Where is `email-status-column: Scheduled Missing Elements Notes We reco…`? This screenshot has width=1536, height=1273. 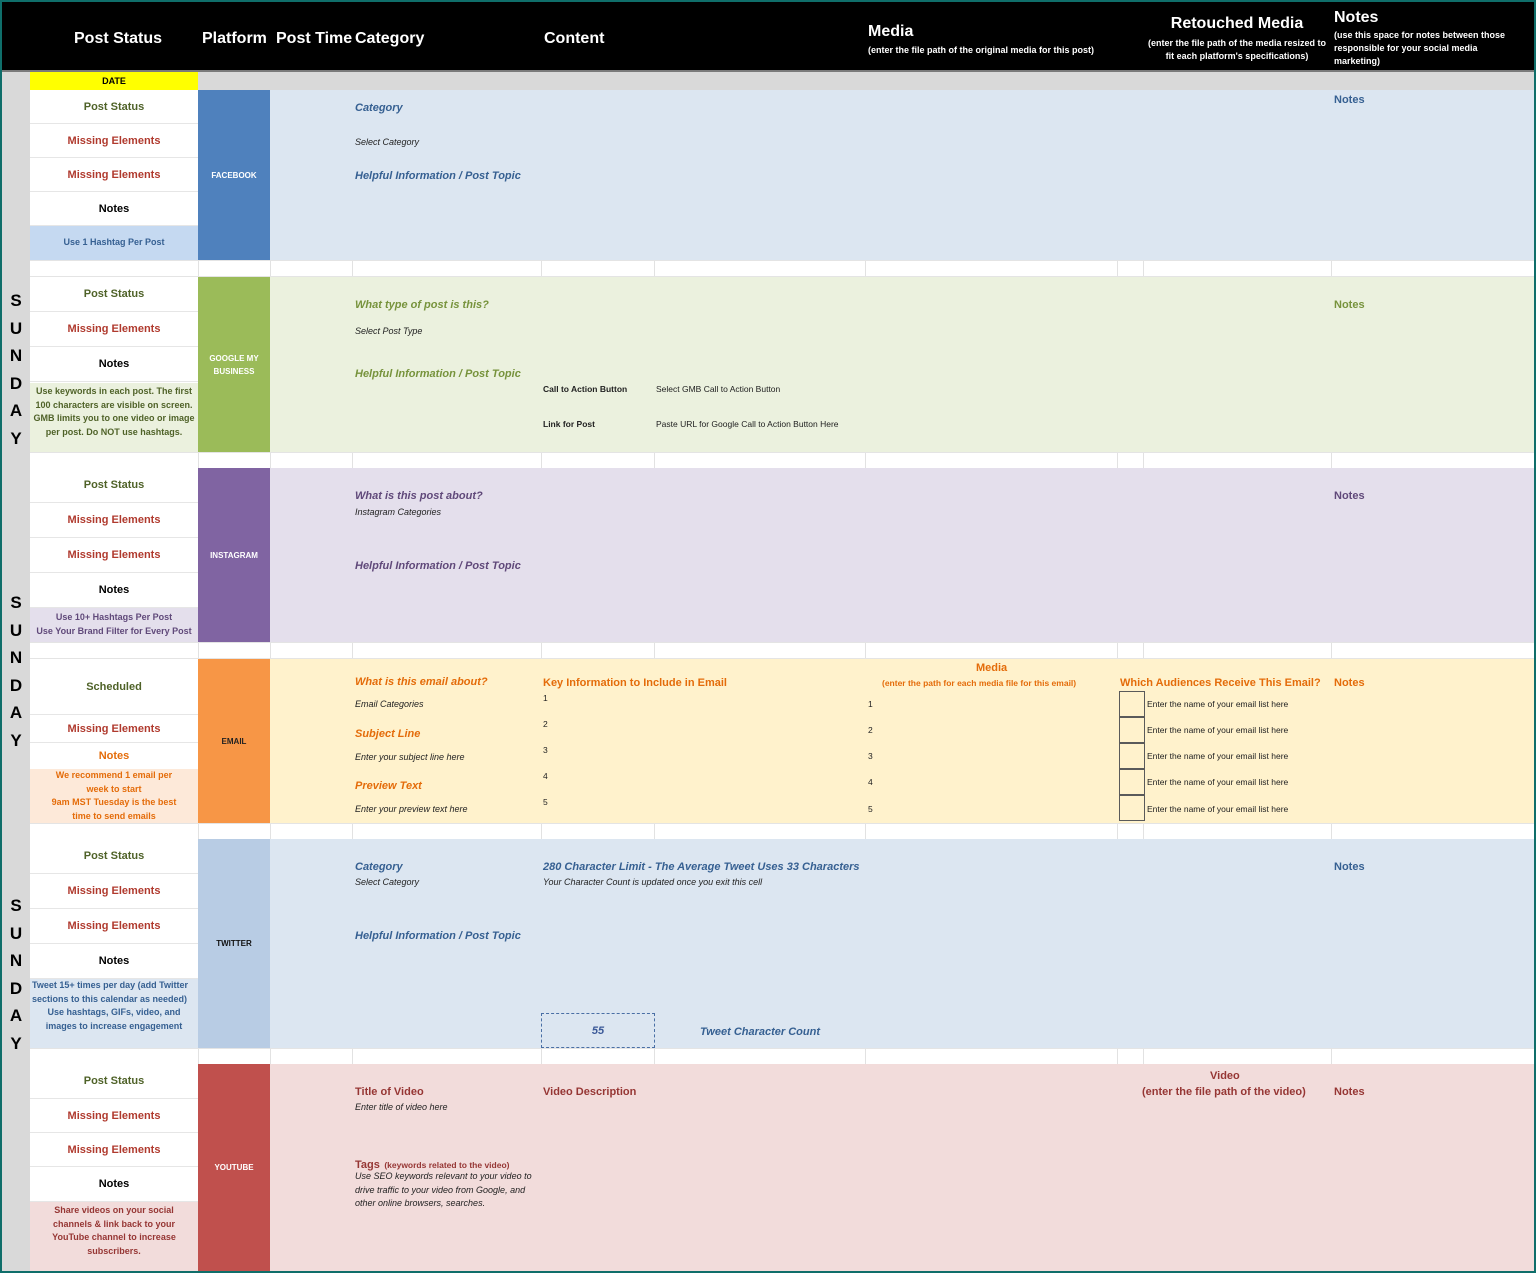
email-status-column: Scheduled Missing Elements Notes We reco… is located at coordinates (114, 741).